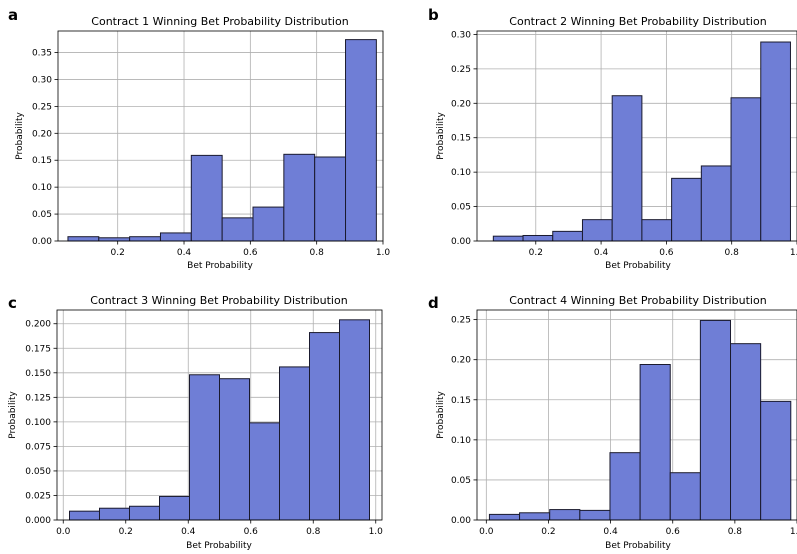 The image size is (797, 554). I want to click on y-tick-label: 0.050, so click(38, 472).